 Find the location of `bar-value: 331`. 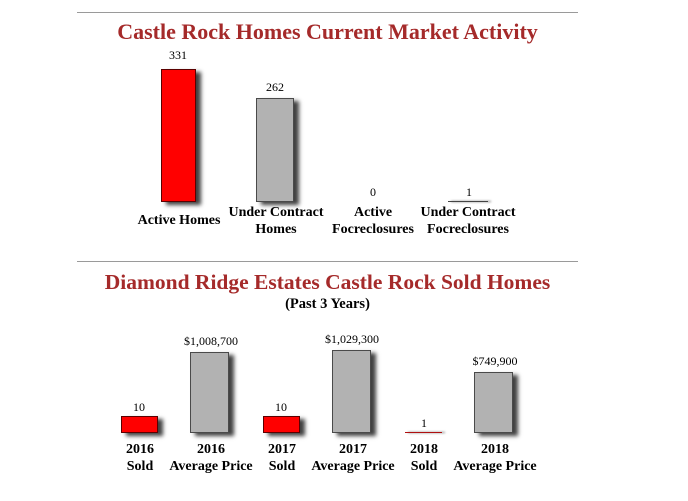

bar-value: 331 is located at coordinates (178, 55).